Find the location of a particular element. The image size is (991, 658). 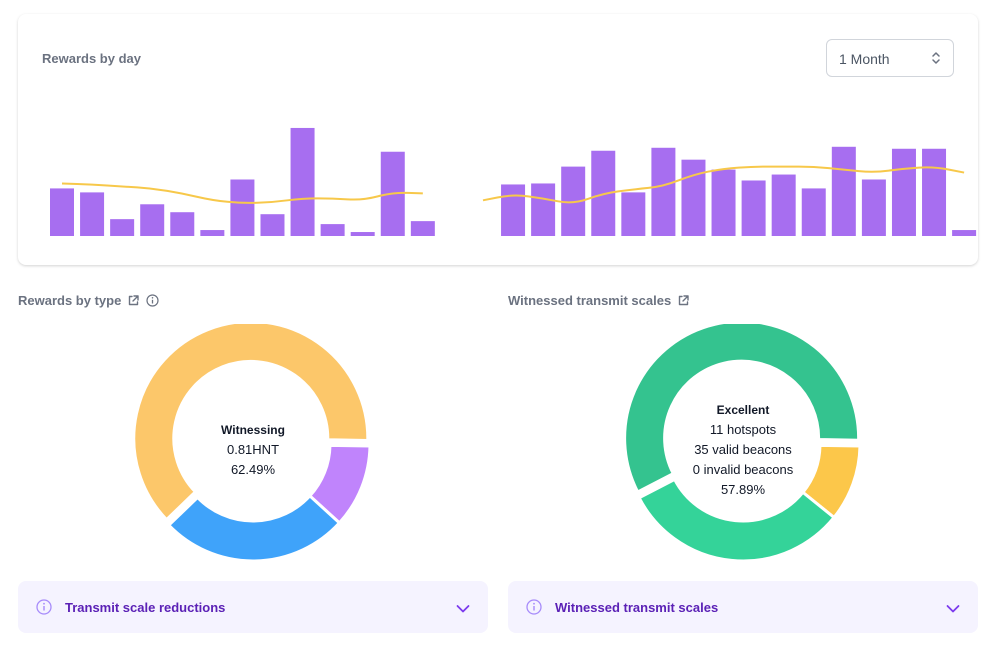

rewards-by-type-title: Rewards by type is located at coordinates (70, 300).